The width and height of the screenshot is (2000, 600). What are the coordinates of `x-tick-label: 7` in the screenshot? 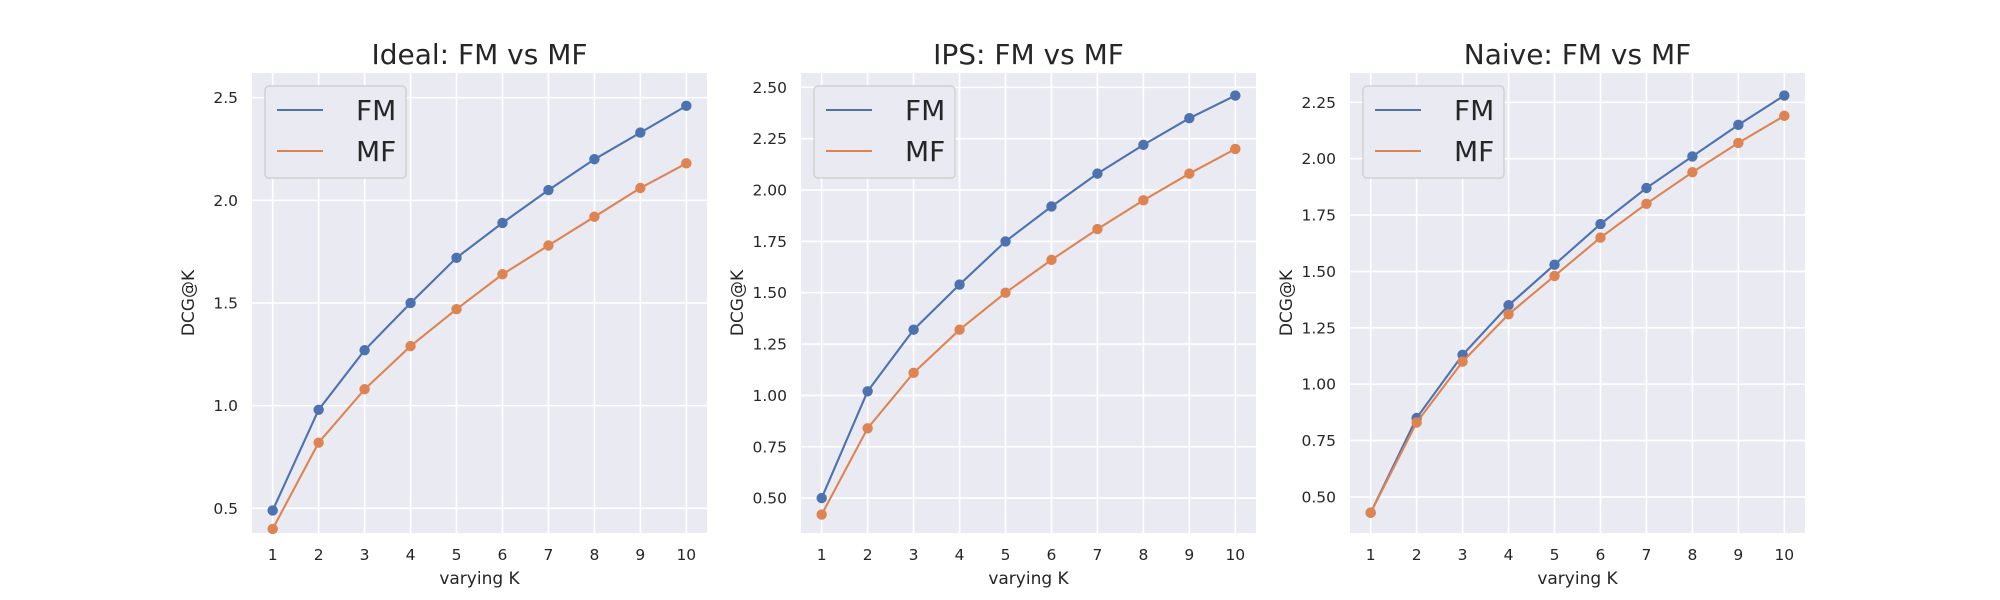 It's located at (1647, 555).